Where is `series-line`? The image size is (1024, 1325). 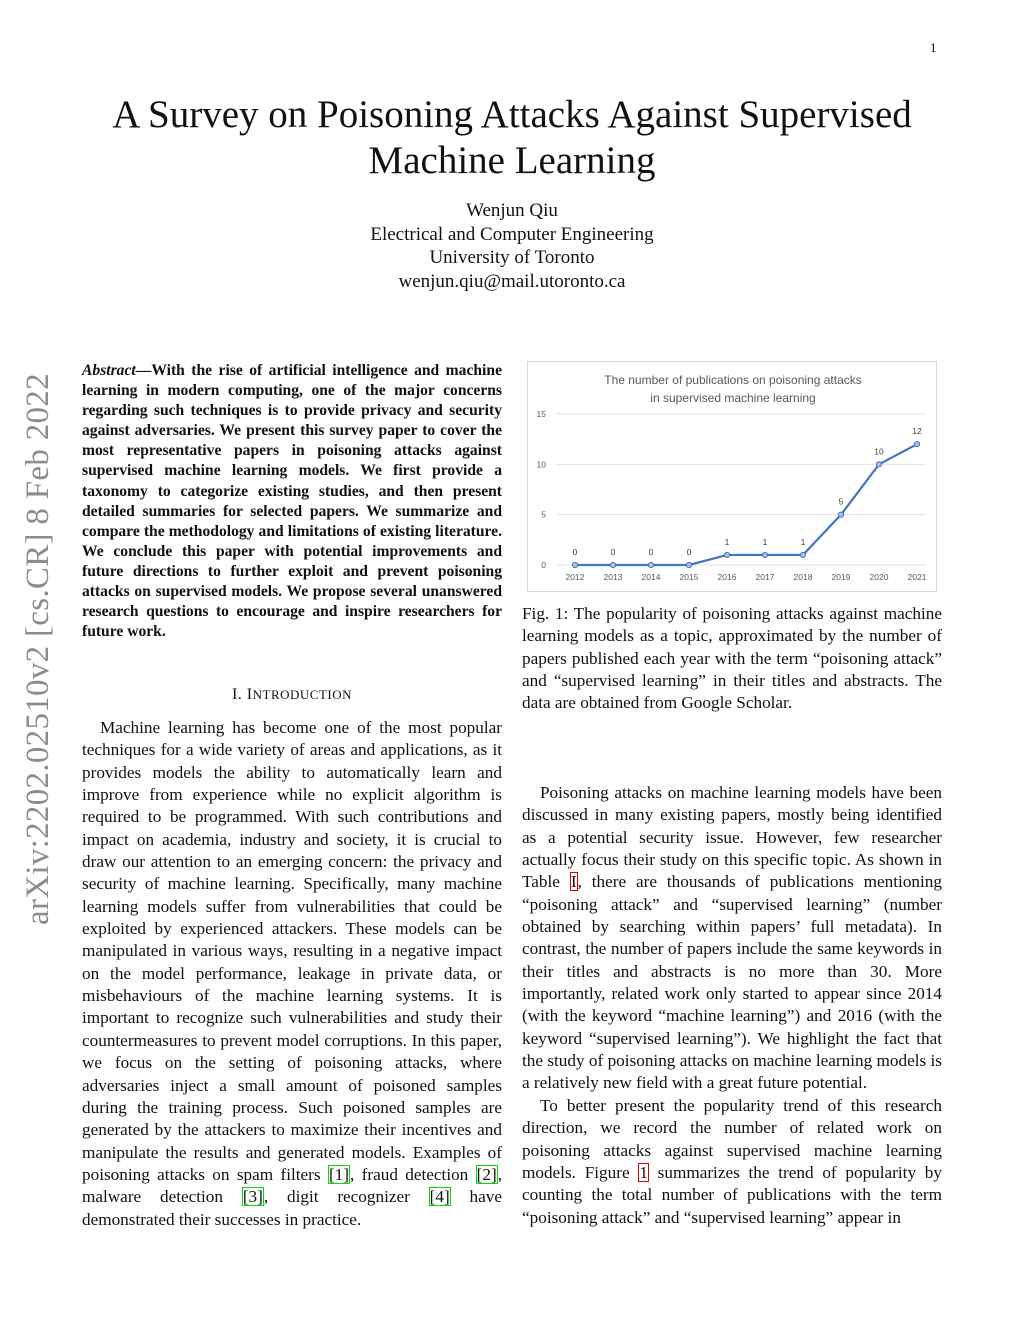 series-line is located at coordinates (746, 505).